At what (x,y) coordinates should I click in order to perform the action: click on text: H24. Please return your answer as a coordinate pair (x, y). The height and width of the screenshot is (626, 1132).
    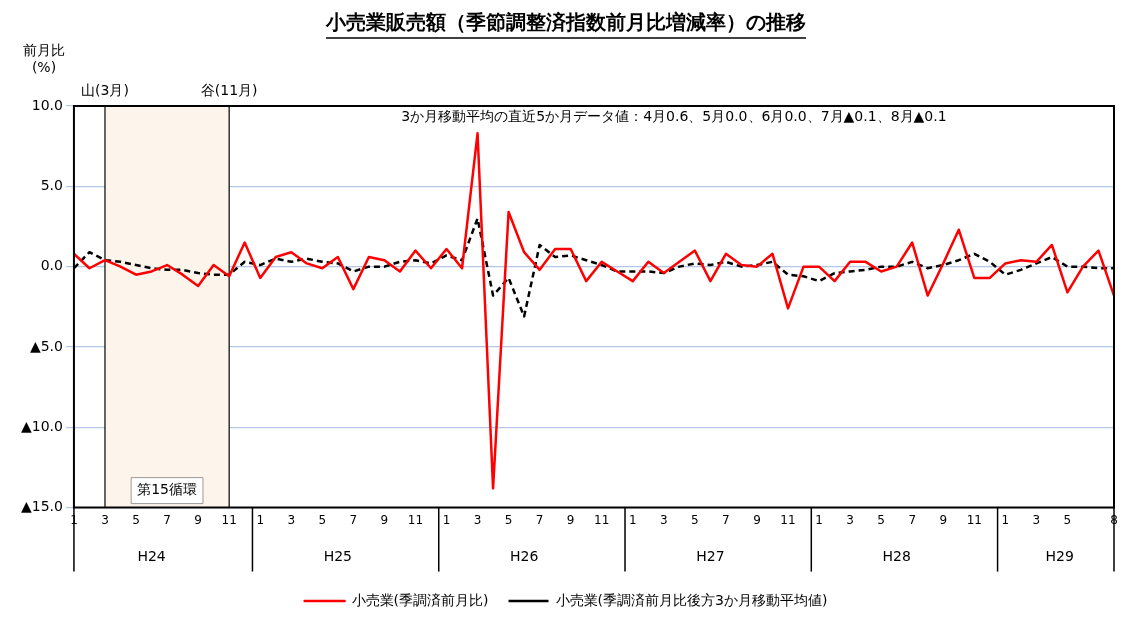
    Looking at the image, I should click on (151, 556).